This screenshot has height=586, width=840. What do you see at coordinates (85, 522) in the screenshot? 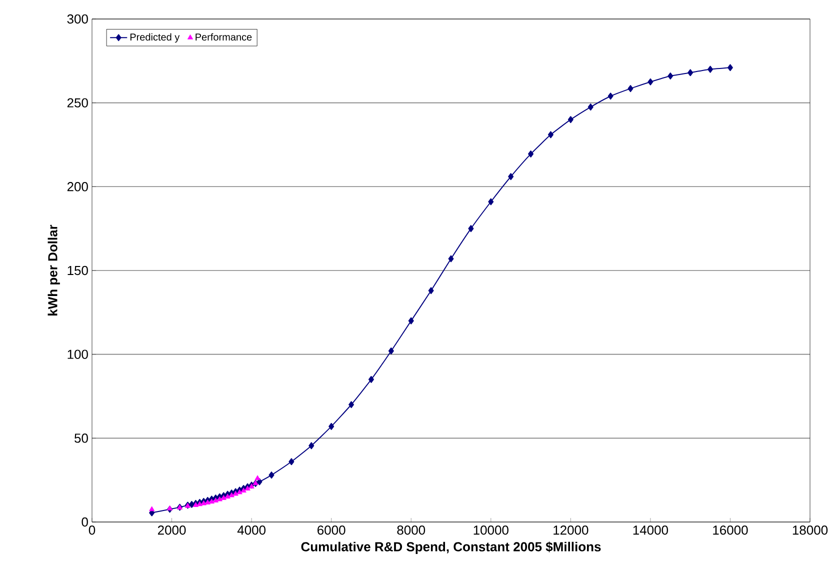
I see `y-tick-label: 0` at bounding box center [85, 522].